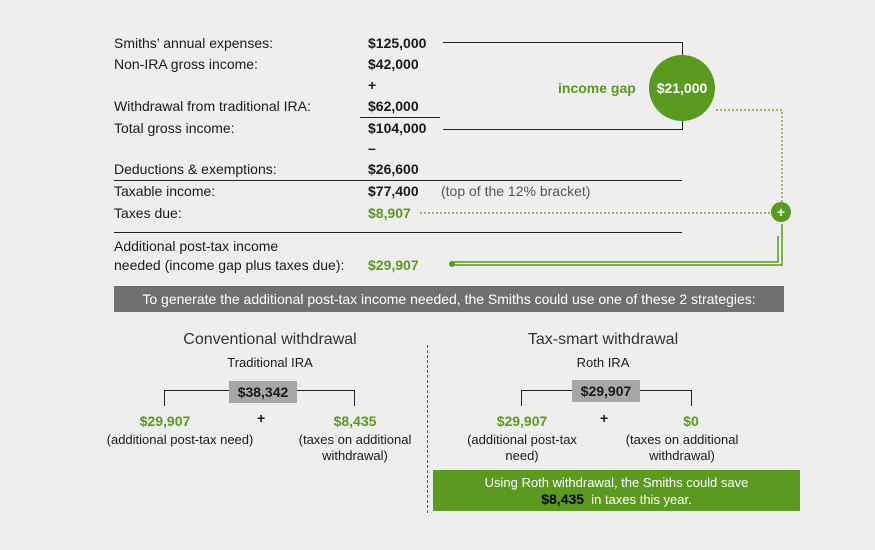 This screenshot has height=550, width=875. Describe the element at coordinates (682, 49) in the screenshot. I see `expenses-connector-drop` at that location.